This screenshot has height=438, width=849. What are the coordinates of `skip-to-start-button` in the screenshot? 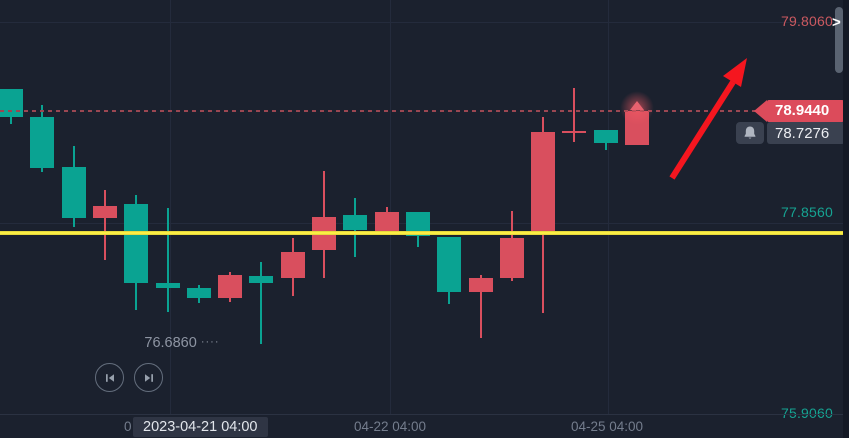 It's located at (109, 377).